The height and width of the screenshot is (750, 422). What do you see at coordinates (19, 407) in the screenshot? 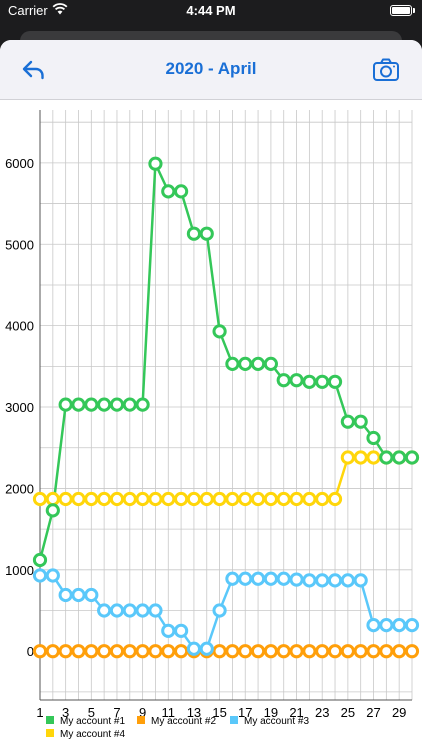
I see `y-tick-label: 3000` at bounding box center [19, 407].